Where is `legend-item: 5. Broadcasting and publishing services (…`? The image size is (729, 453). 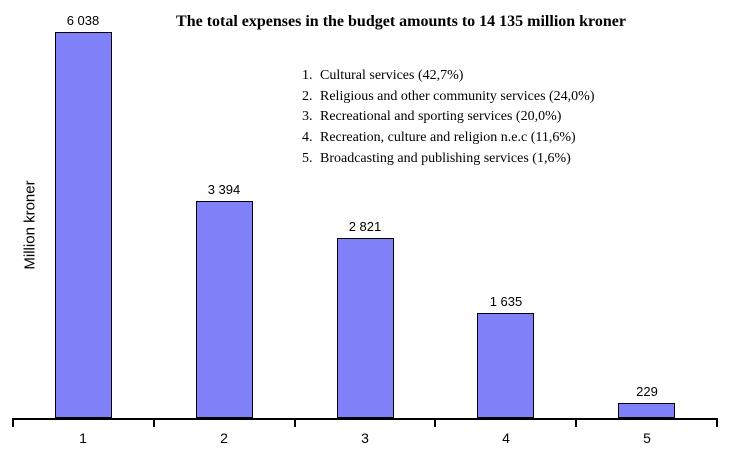 legend-item: 5. Broadcasting and publishing services (… is located at coordinates (448, 159).